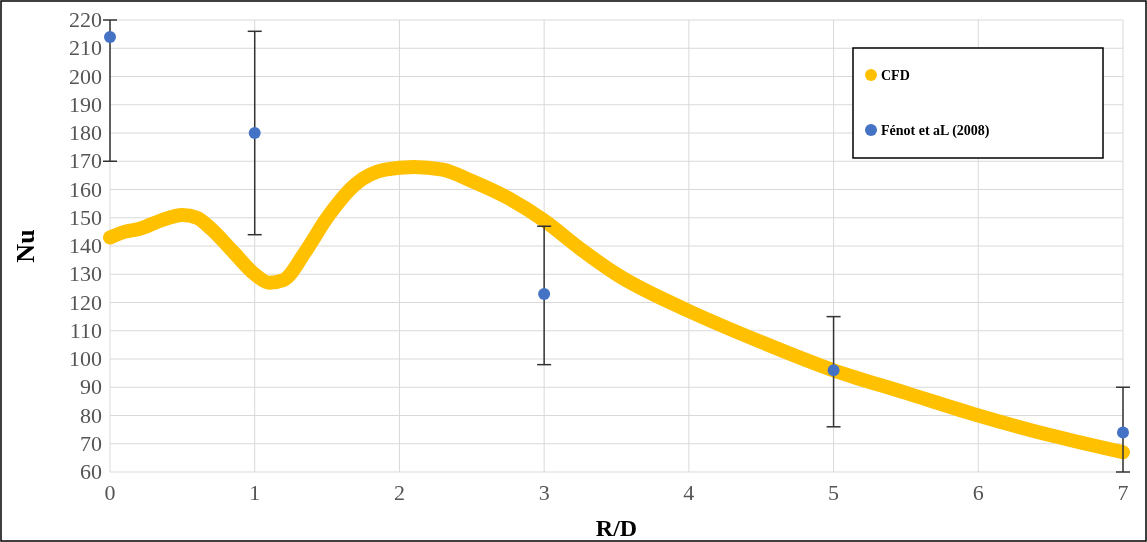  What do you see at coordinates (85, 358) in the screenshot?
I see `y-tick-label: 100` at bounding box center [85, 358].